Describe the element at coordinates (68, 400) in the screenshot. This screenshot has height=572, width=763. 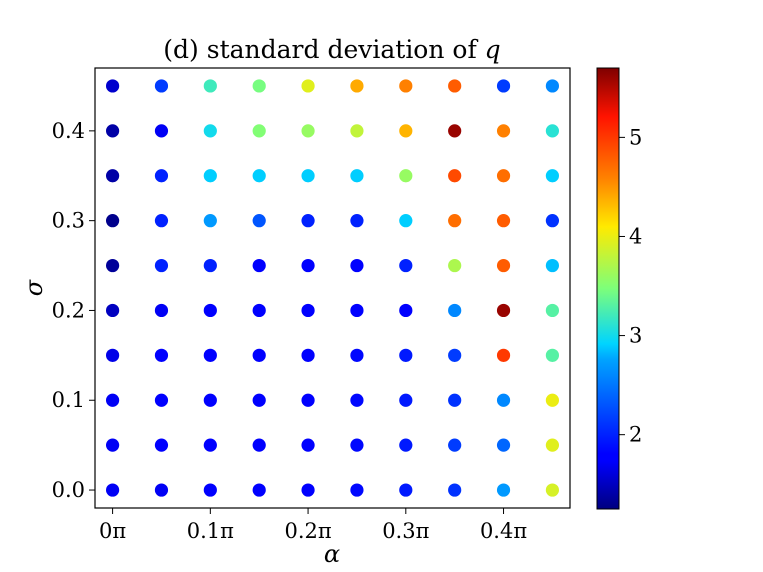
I see `y-tick-label: 0.1` at that location.